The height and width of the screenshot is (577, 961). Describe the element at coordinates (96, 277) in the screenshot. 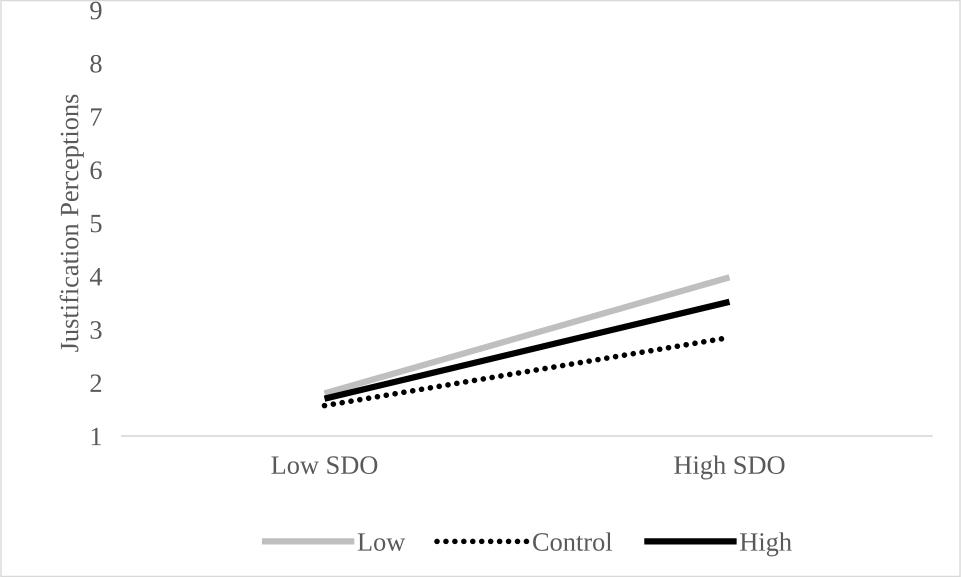

I see `y-tick-label: 4` at that location.